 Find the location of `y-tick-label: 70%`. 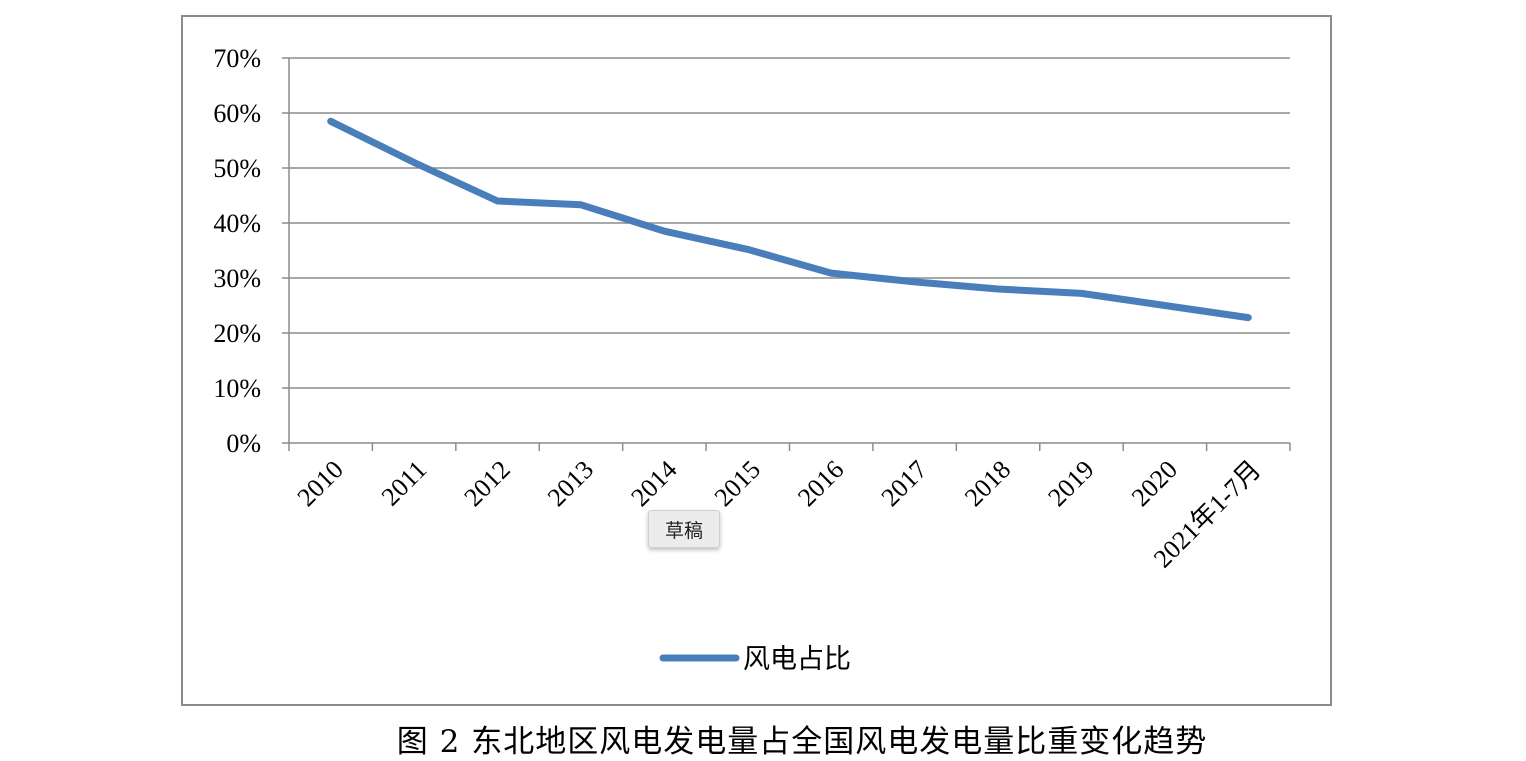

y-tick-label: 70% is located at coordinates (237, 58).